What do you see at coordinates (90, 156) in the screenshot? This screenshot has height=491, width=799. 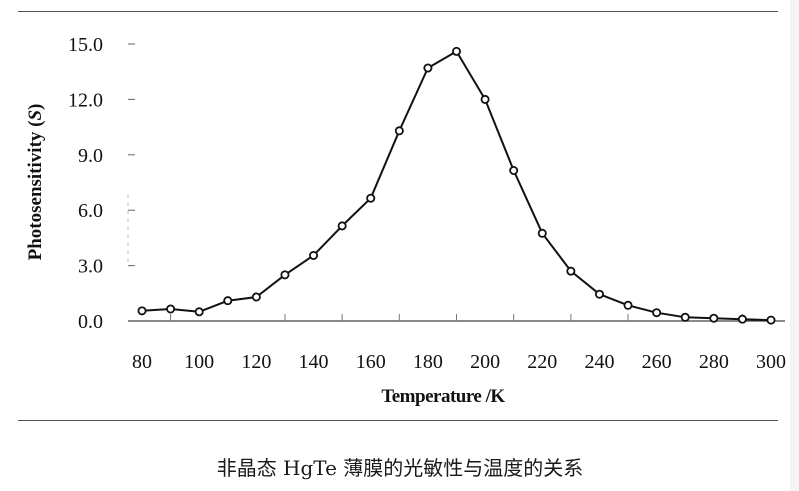 I see `y-tick-label: 9.0` at bounding box center [90, 156].